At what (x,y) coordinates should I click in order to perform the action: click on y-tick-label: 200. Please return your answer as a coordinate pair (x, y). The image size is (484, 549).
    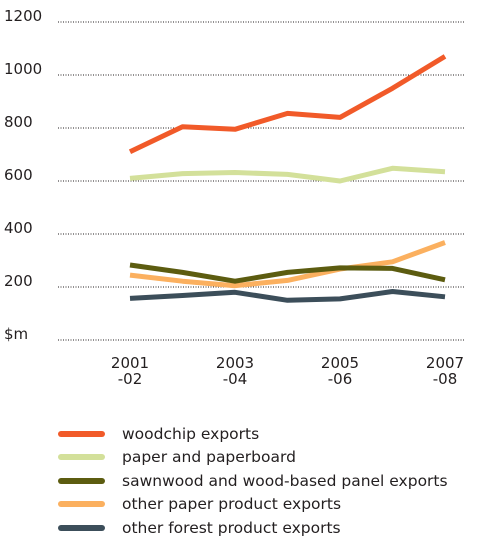
    Looking at the image, I should click on (18, 281).